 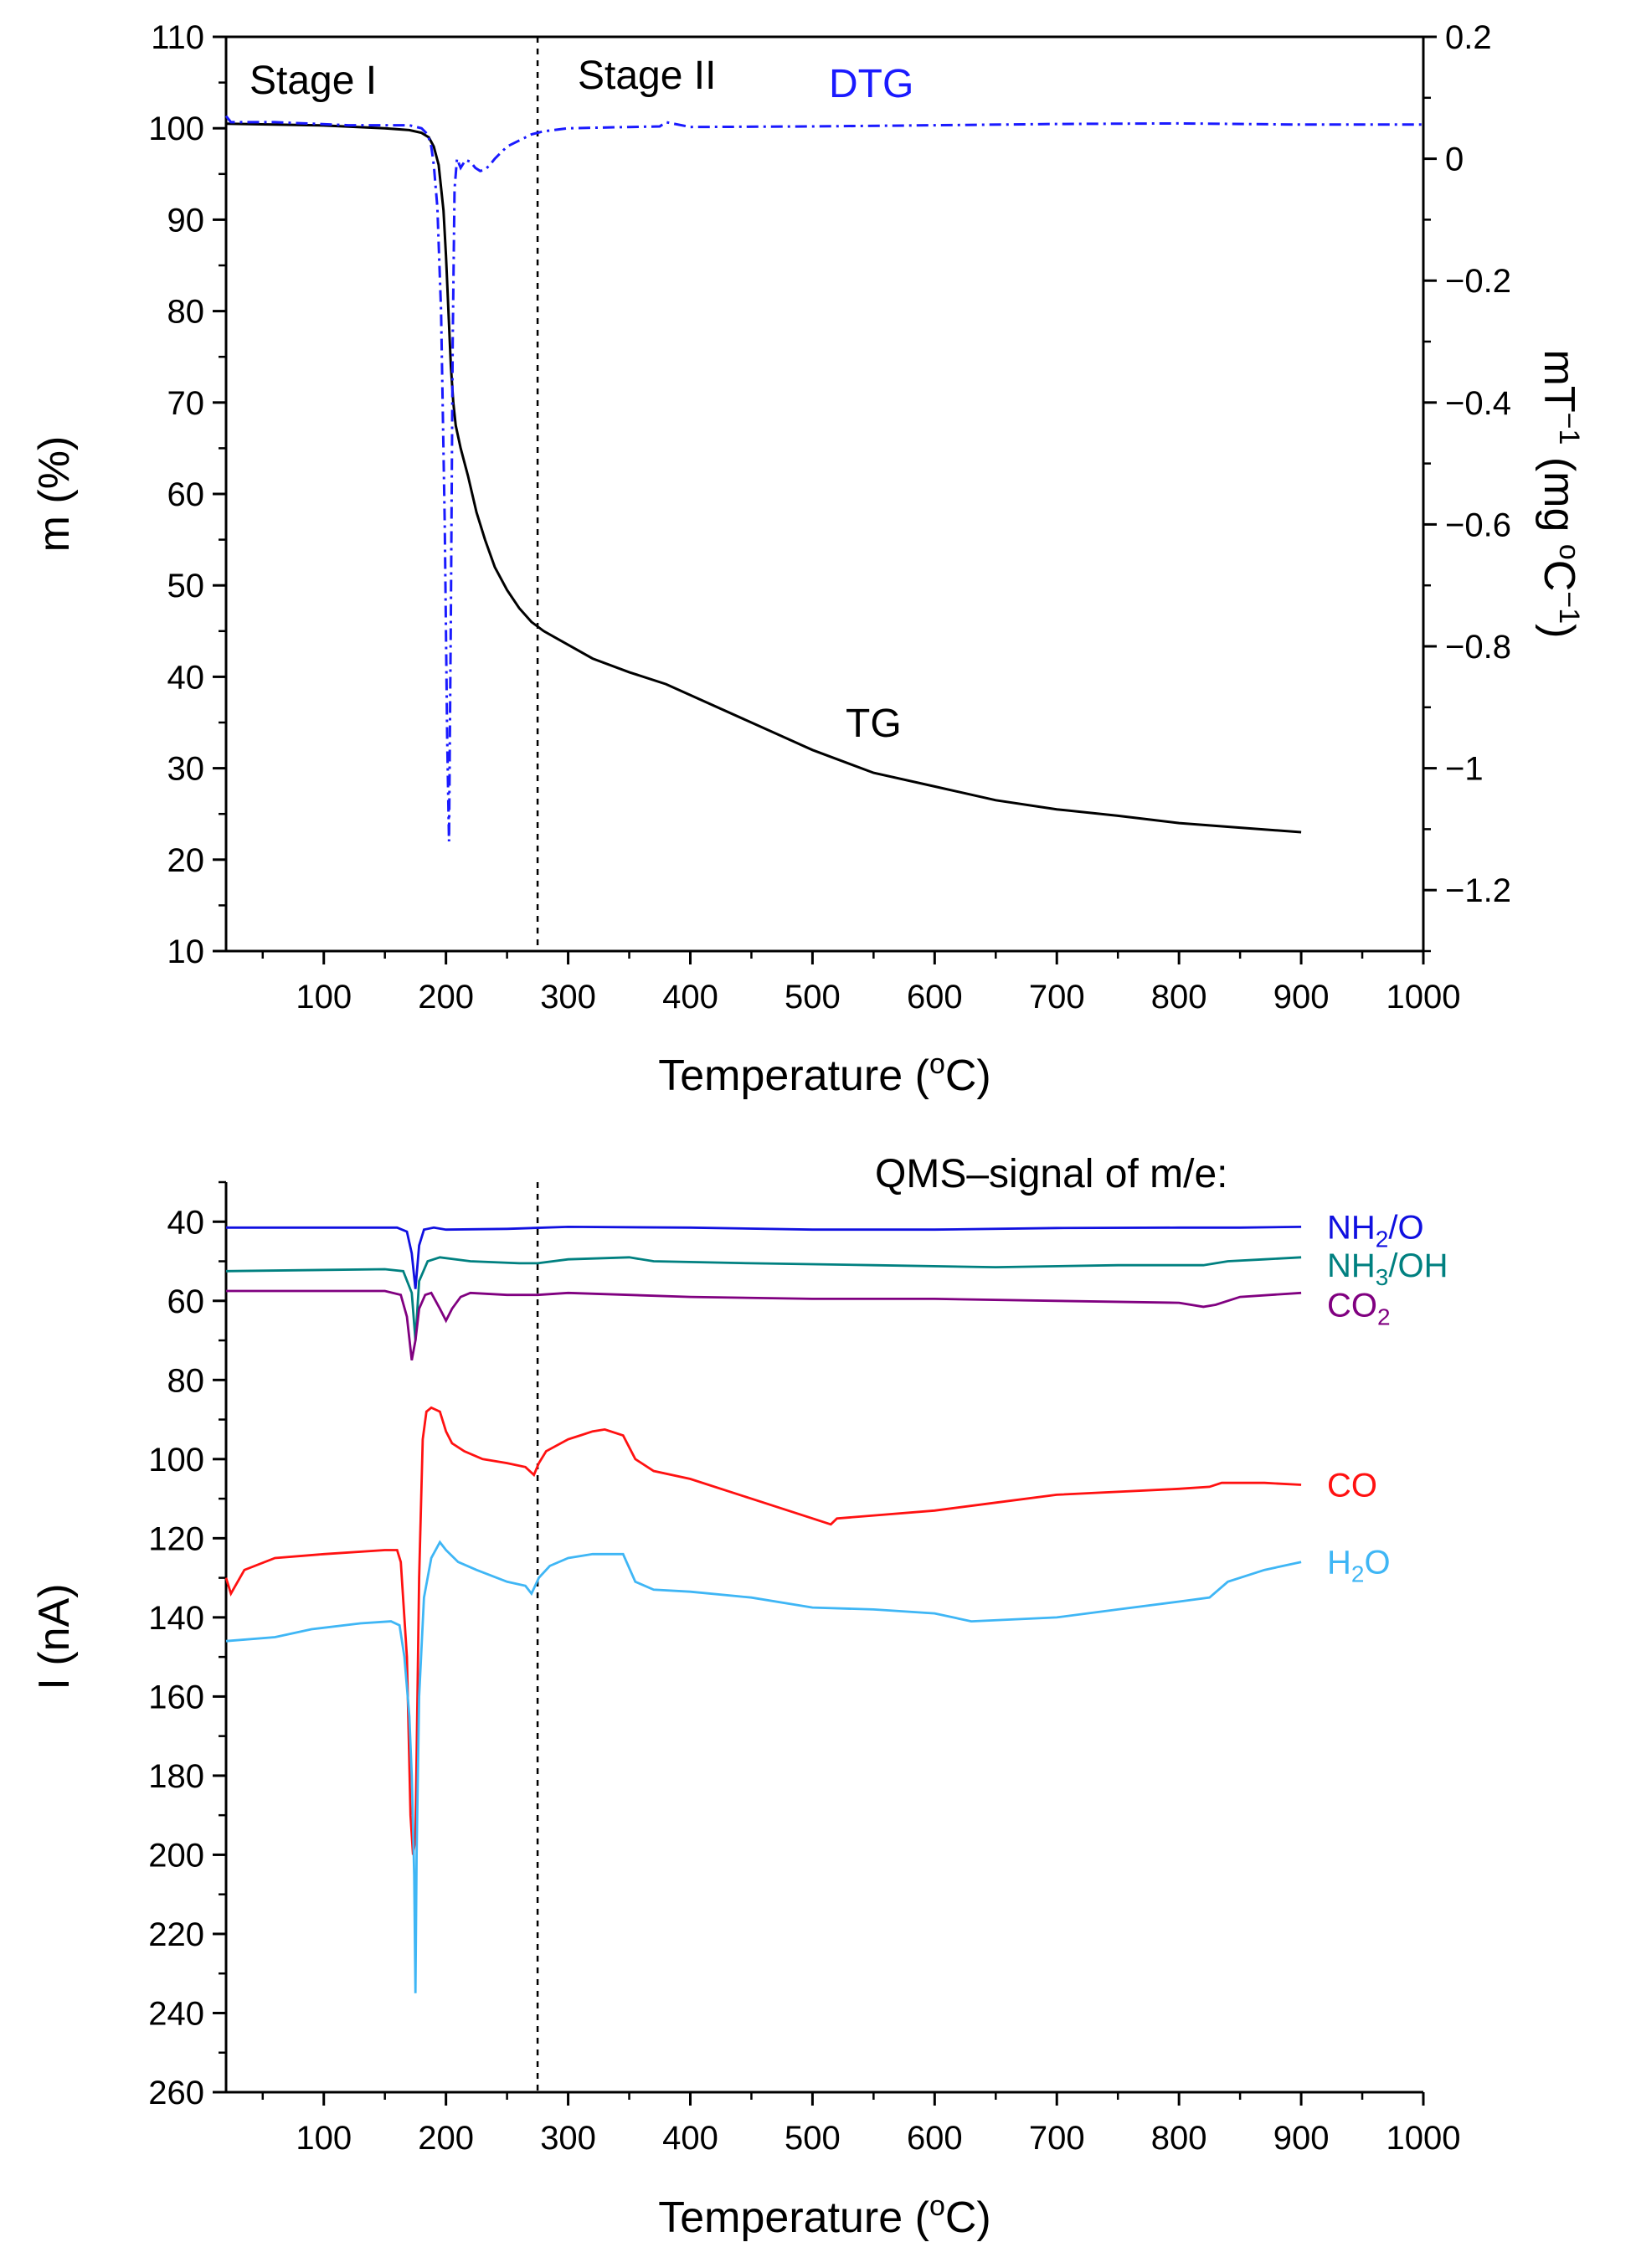 I want to click on dtg-y-tick-label: 0, so click(x=1454, y=159).